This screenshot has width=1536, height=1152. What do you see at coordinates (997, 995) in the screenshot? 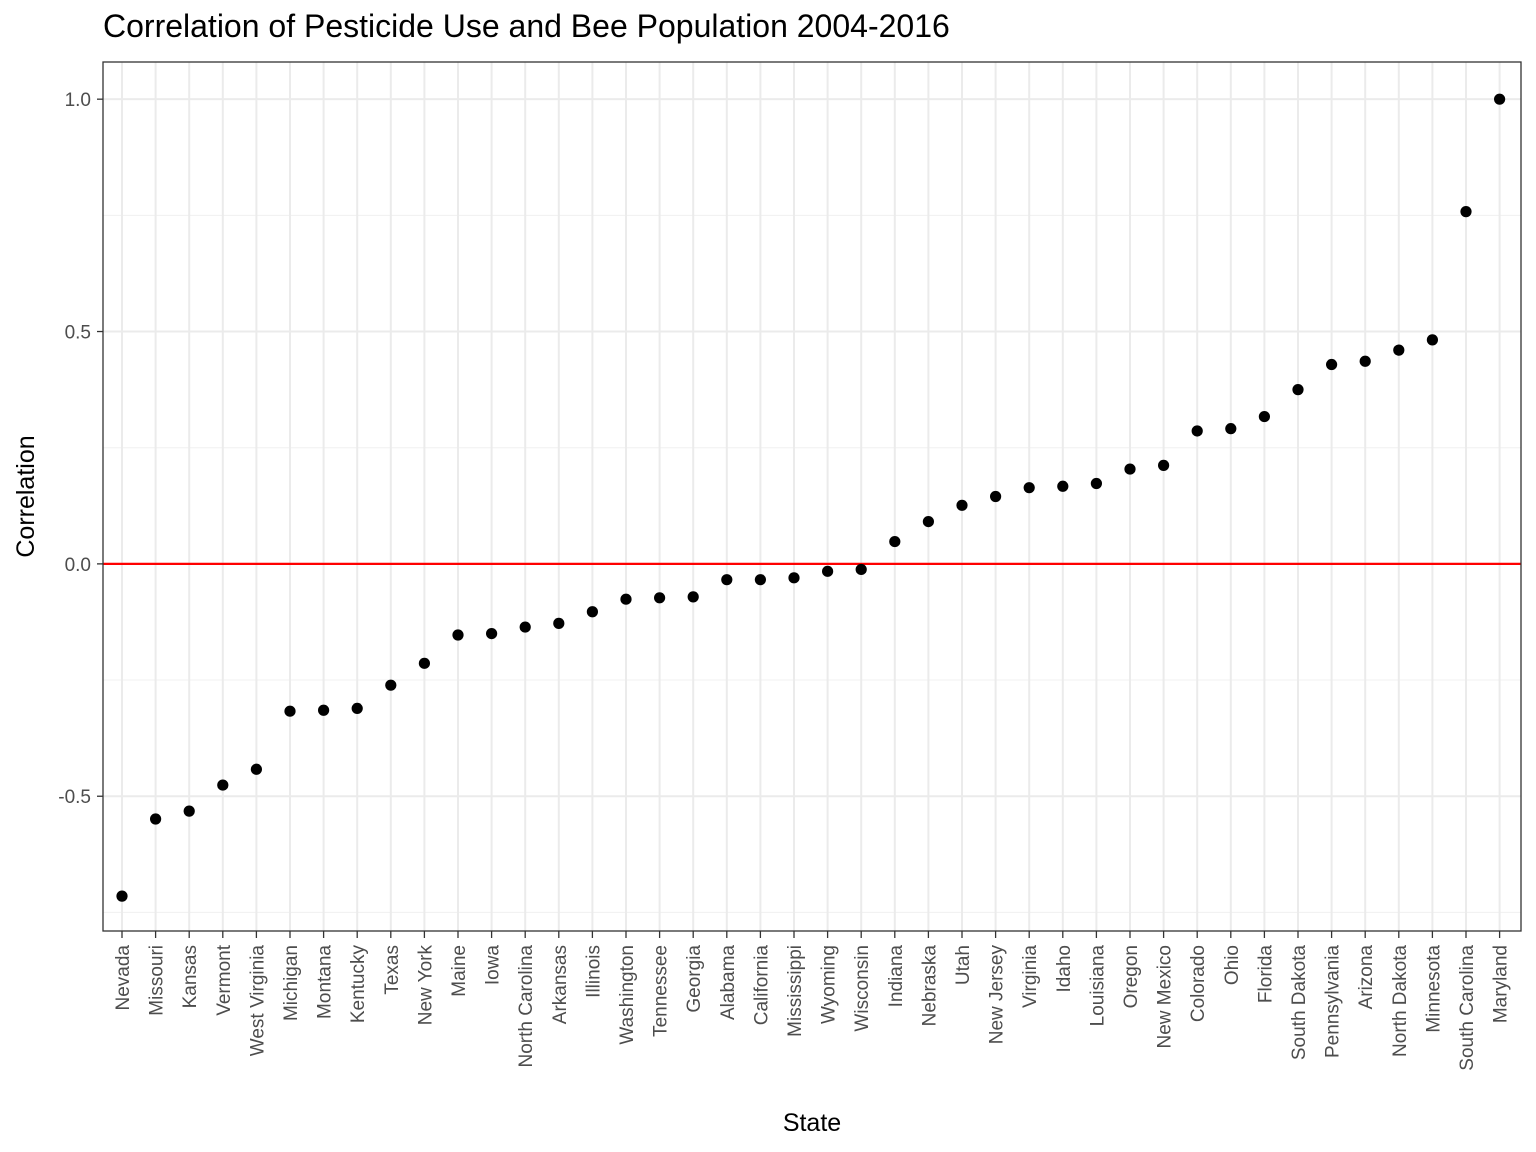
I see `x-tick-label: New Jersey` at bounding box center [997, 995].